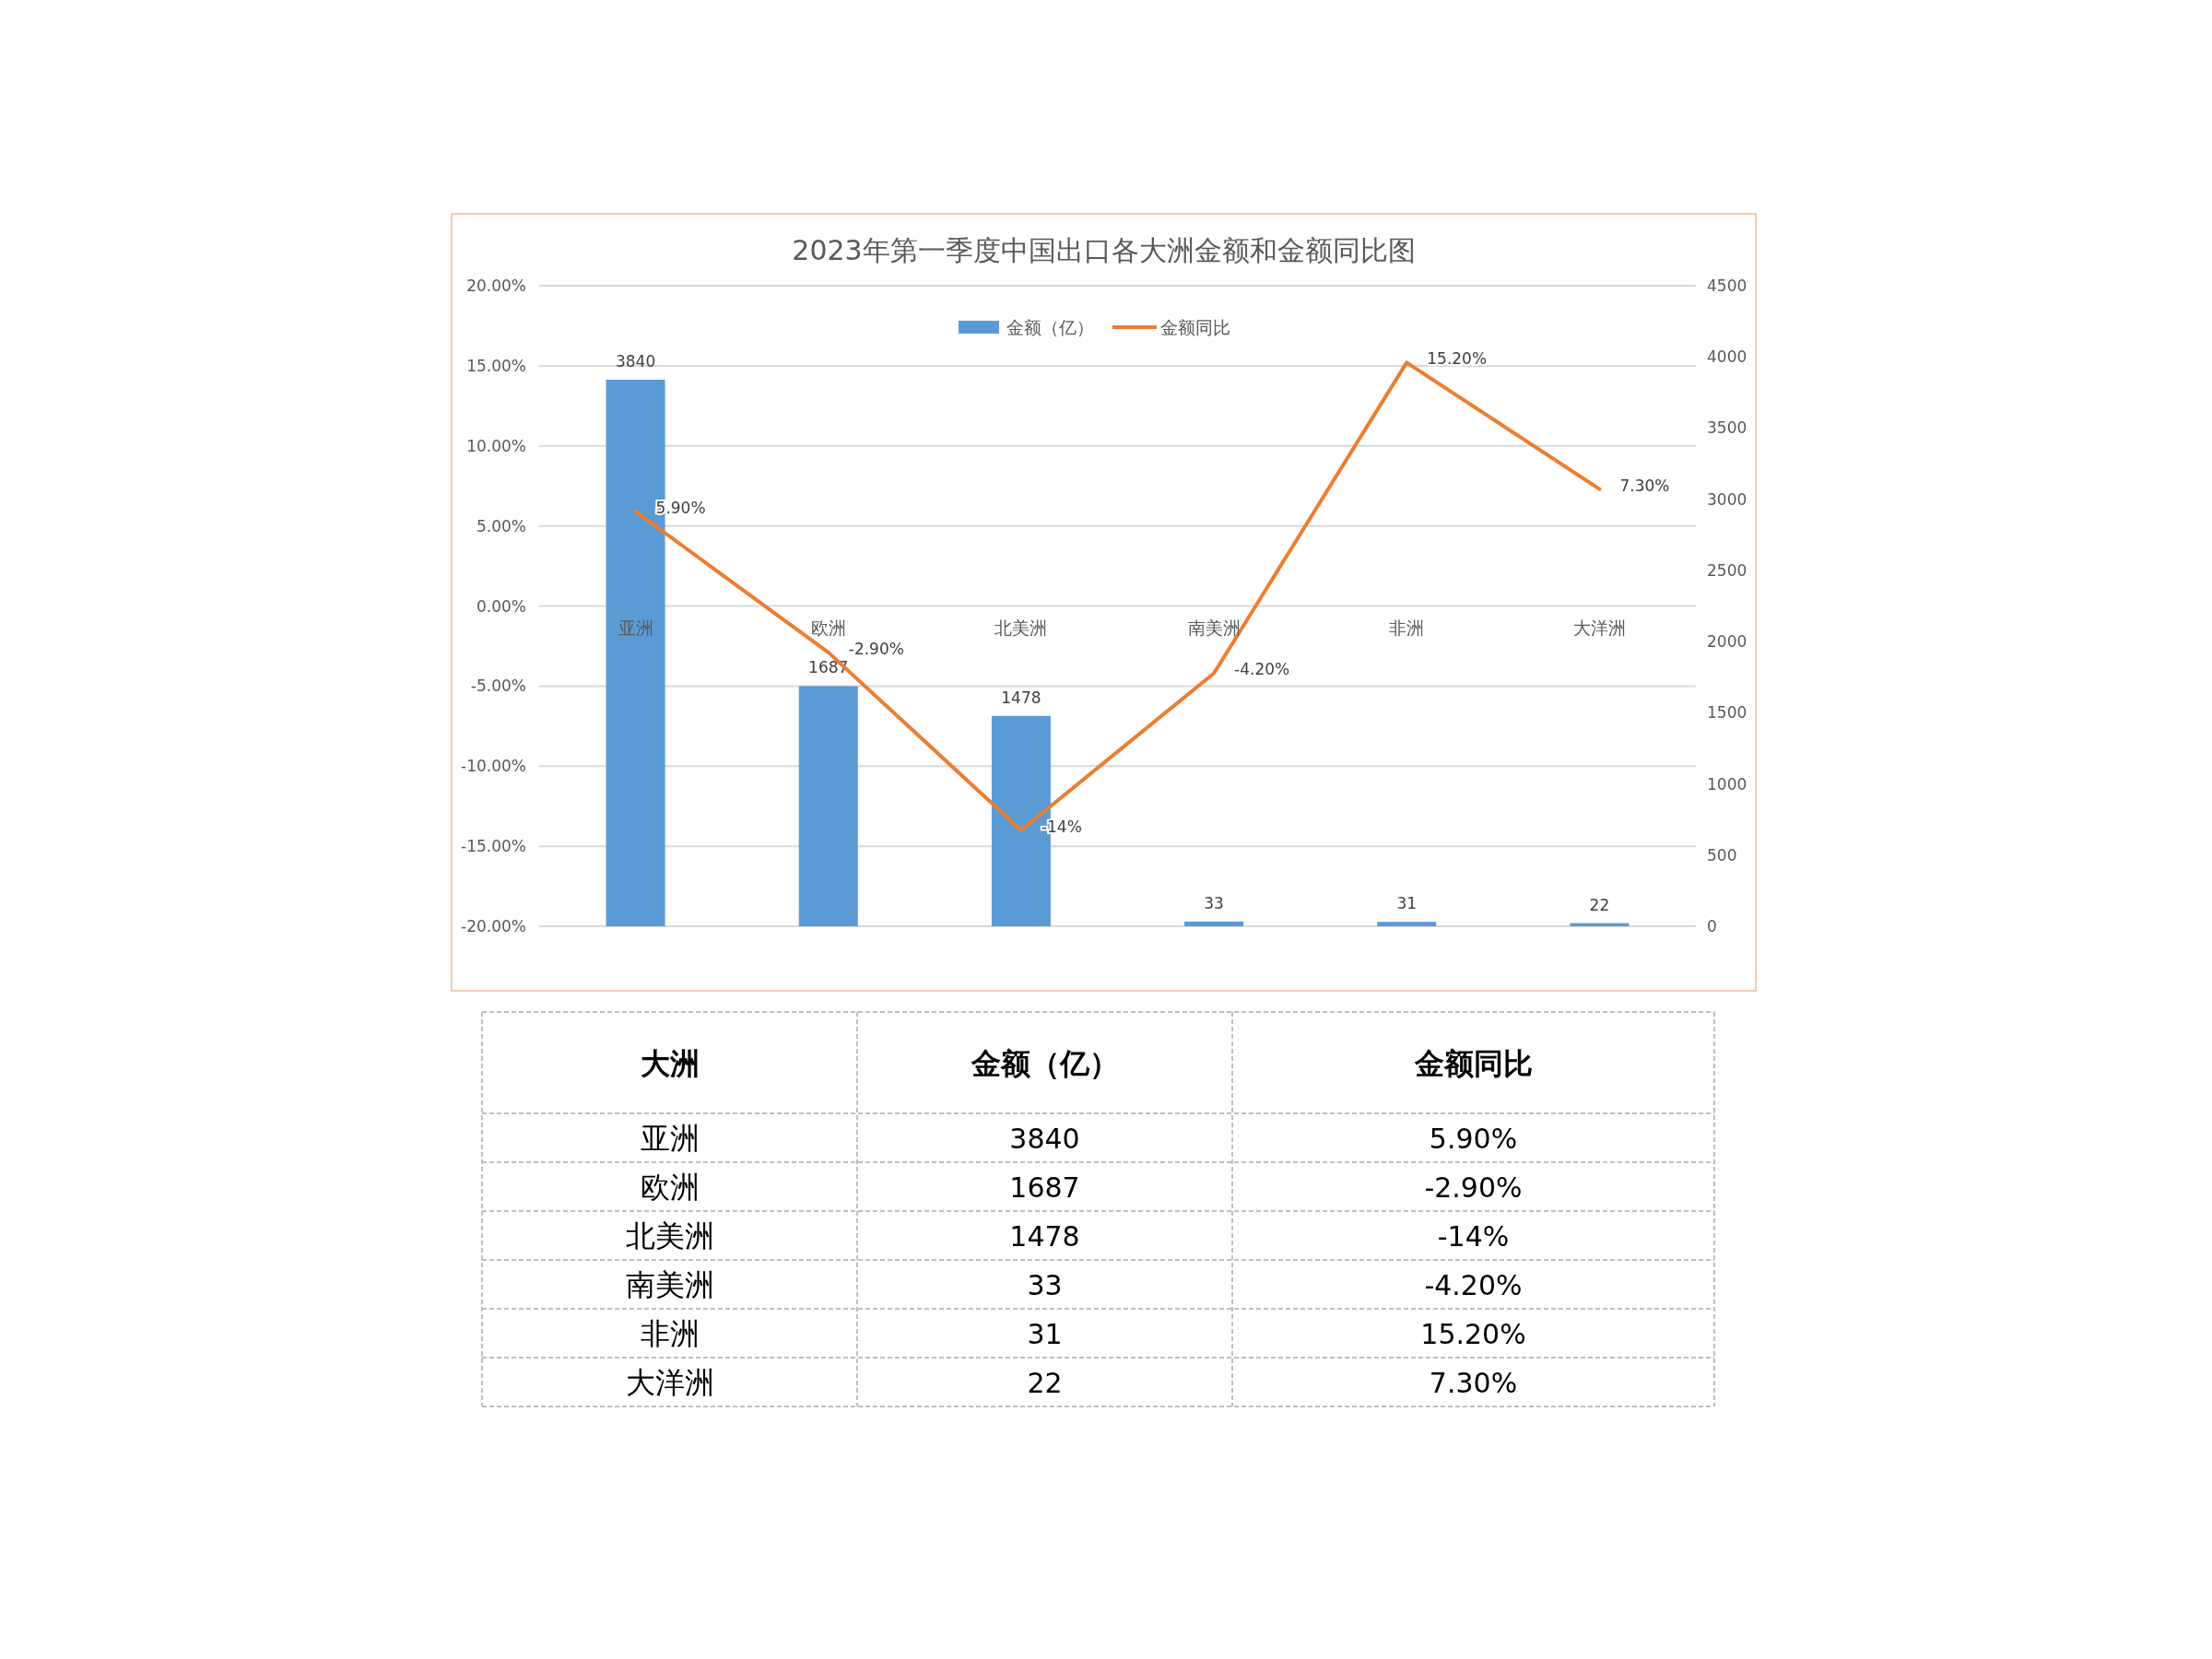  What do you see at coordinates (1214, 627) in the screenshot?
I see `x-tick-label: 南美洲` at bounding box center [1214, 627].